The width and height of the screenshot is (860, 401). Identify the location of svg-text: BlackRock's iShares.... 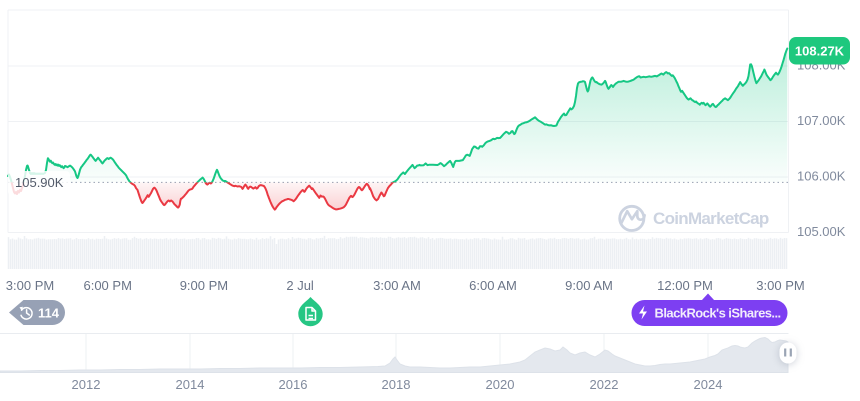
(718, 313).